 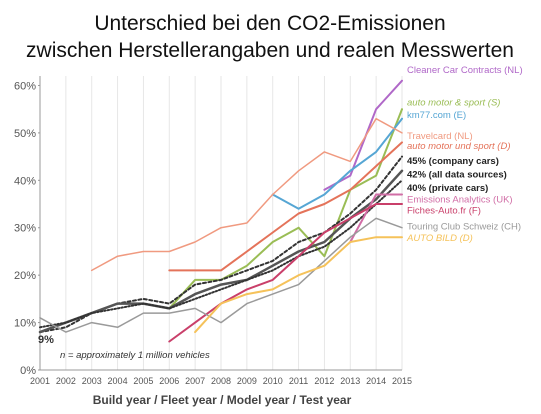 What do you see at coordinates (376, 381) in the screenshot?
I see `x-tick-label-2014: 2014` at bounding box center [376, 381].